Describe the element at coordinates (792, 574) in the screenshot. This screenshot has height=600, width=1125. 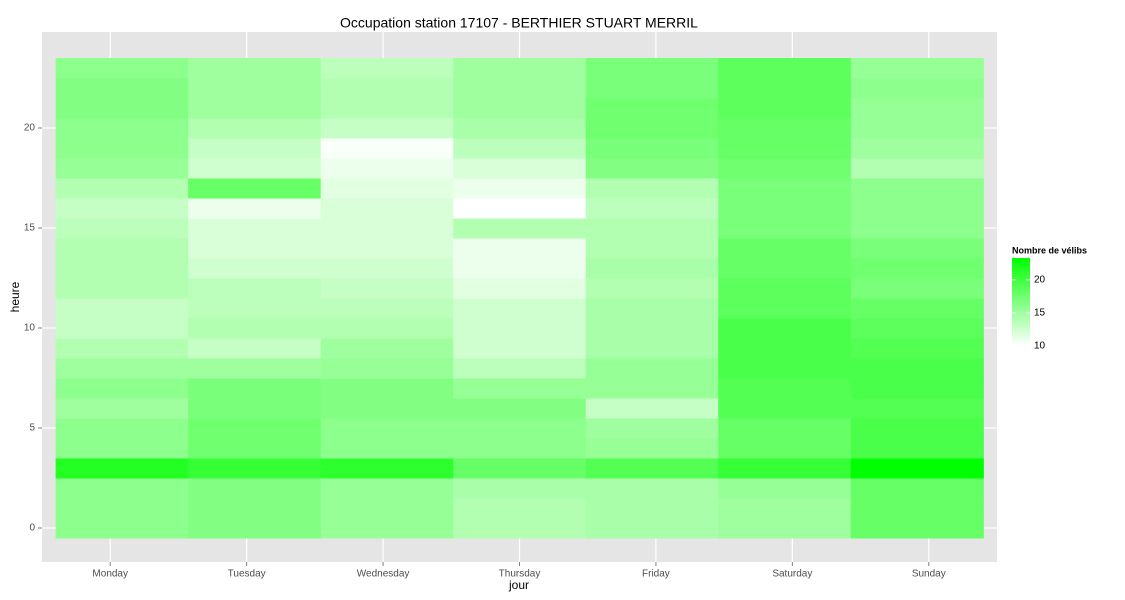
I see `x-tick-label: Saturday` at that location.